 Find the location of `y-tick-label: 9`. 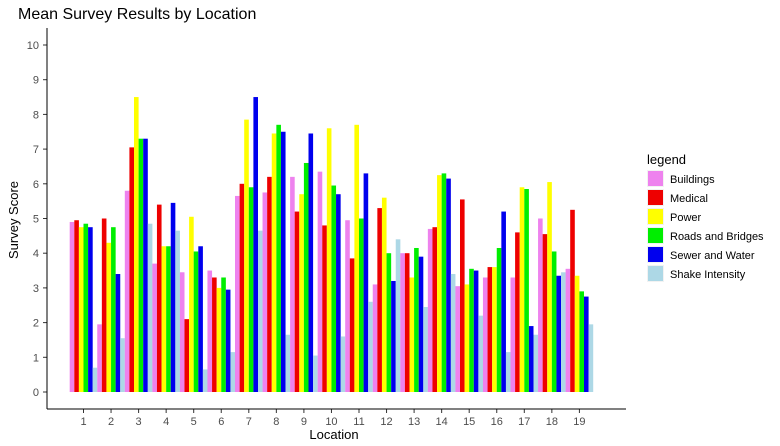

y-tick-label: 9 is located at coordinates (36, 81).